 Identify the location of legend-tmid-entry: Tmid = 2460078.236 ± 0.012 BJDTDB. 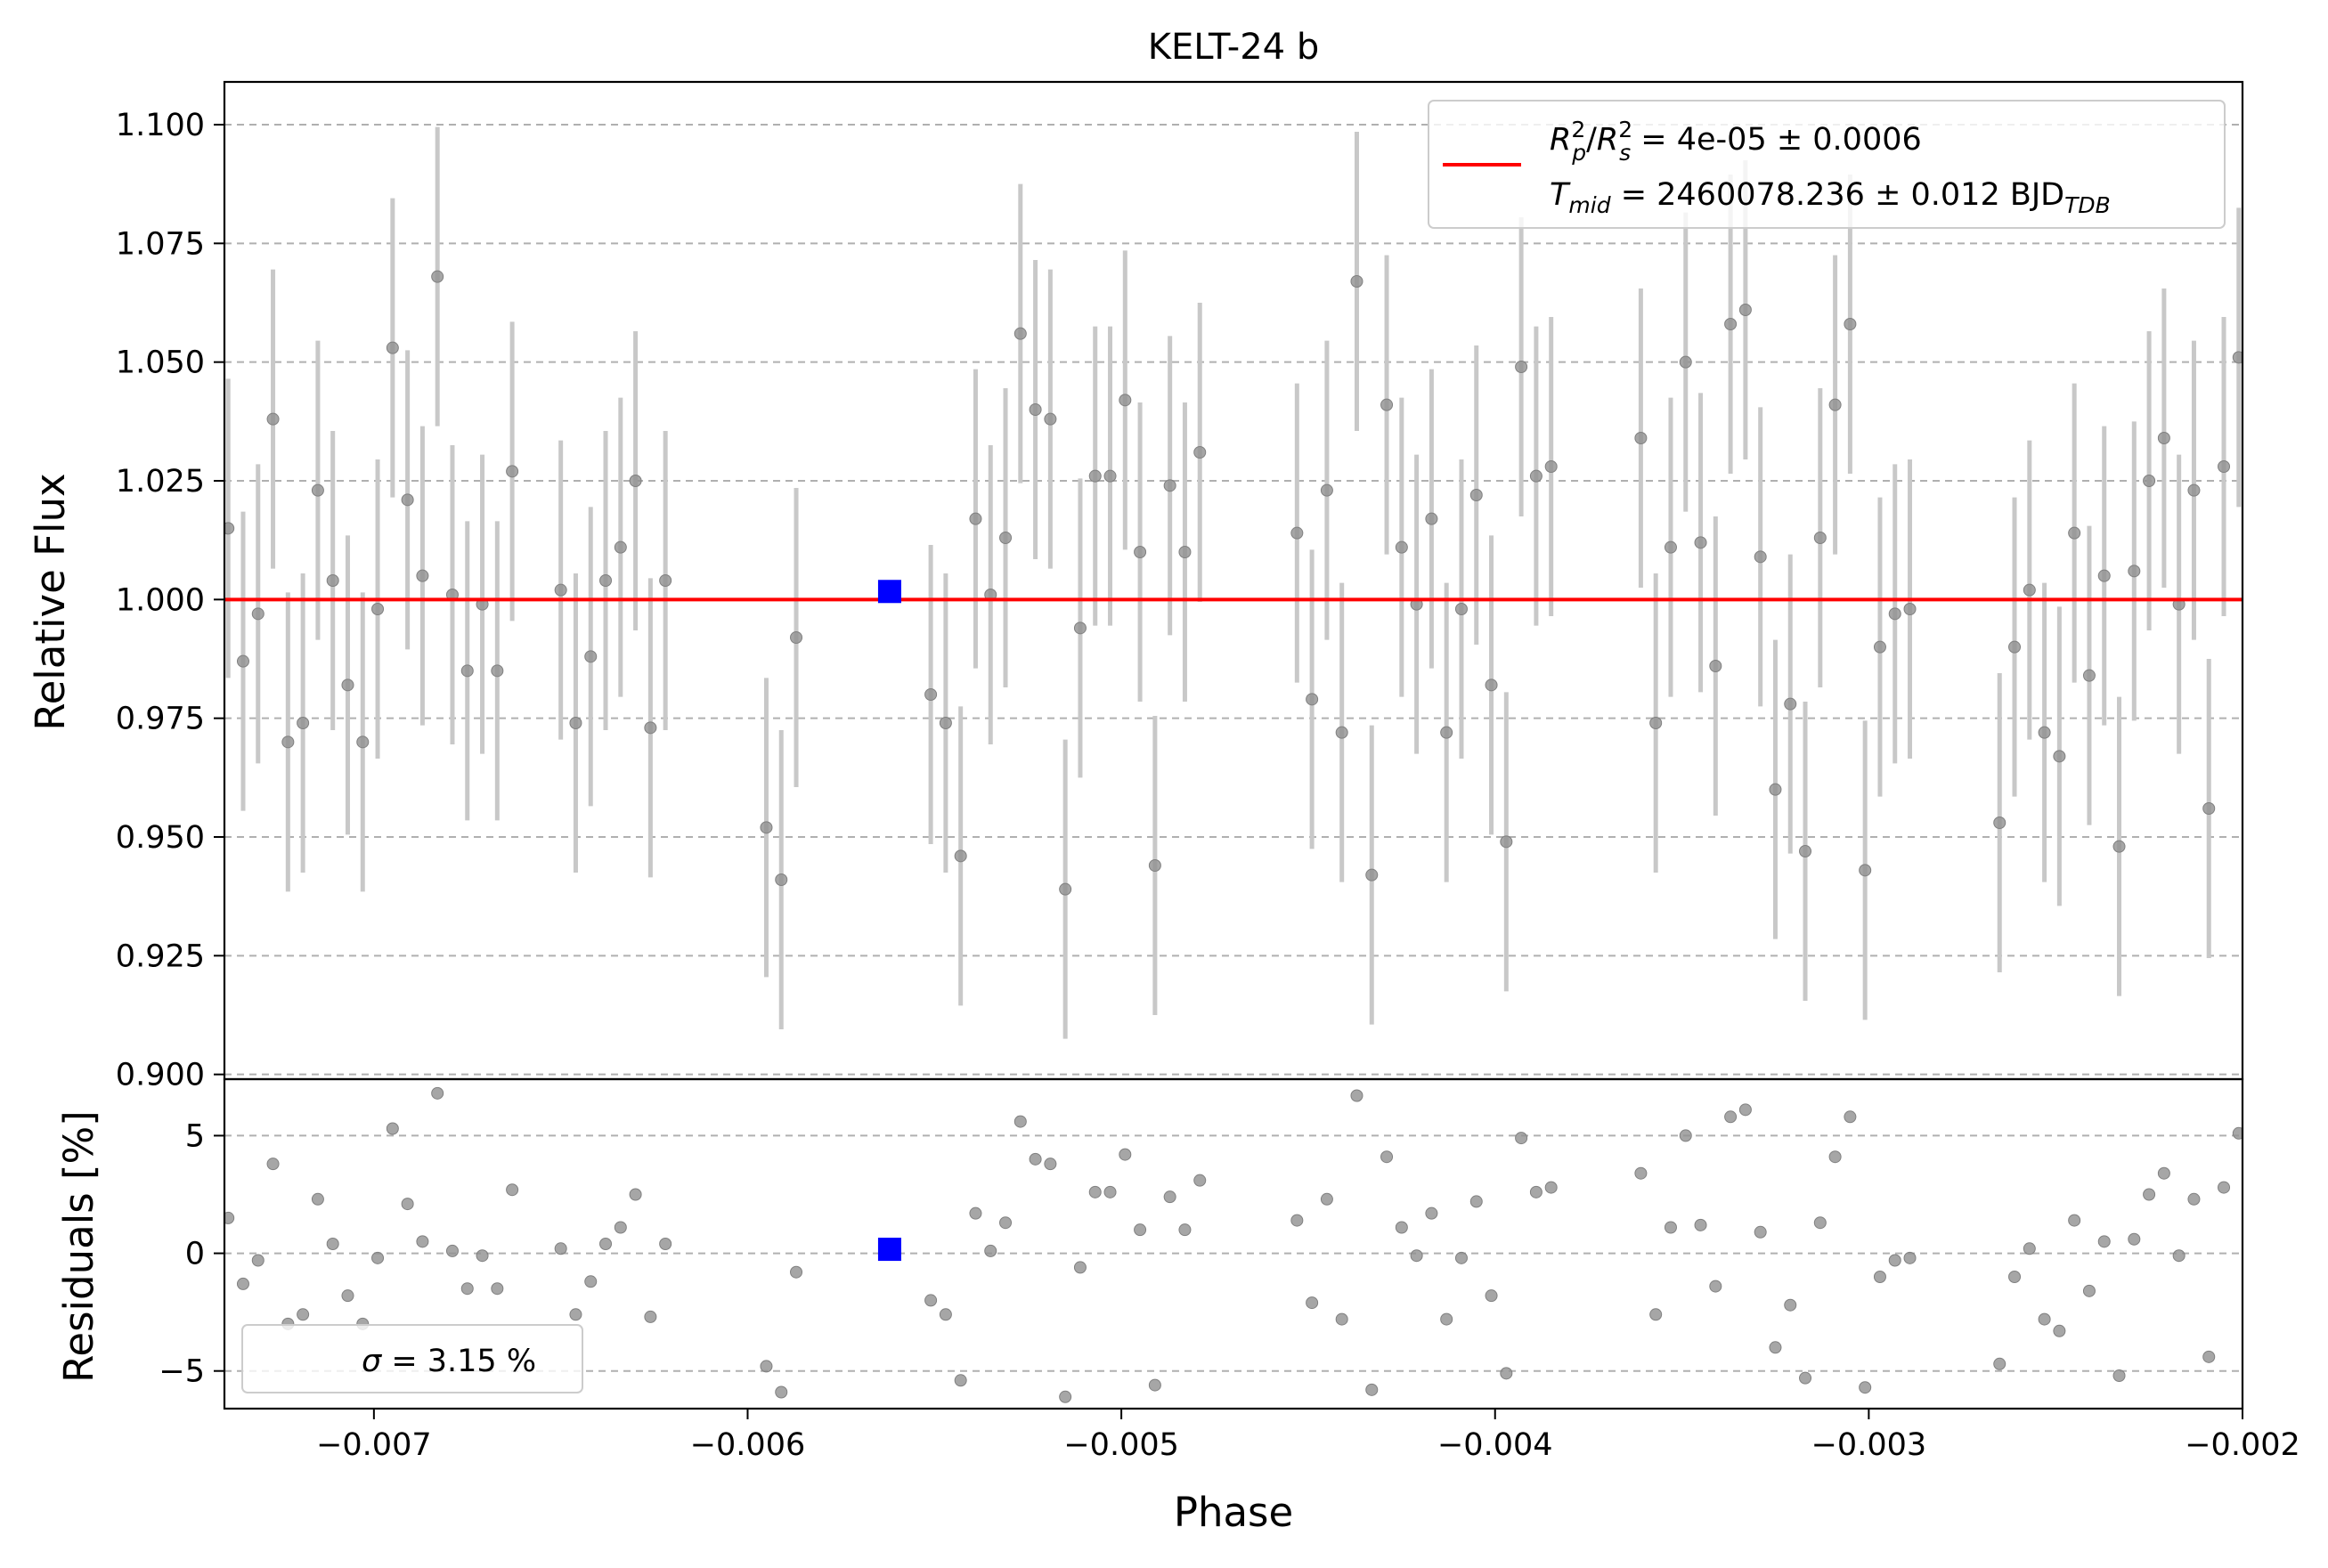
(1830, 197).